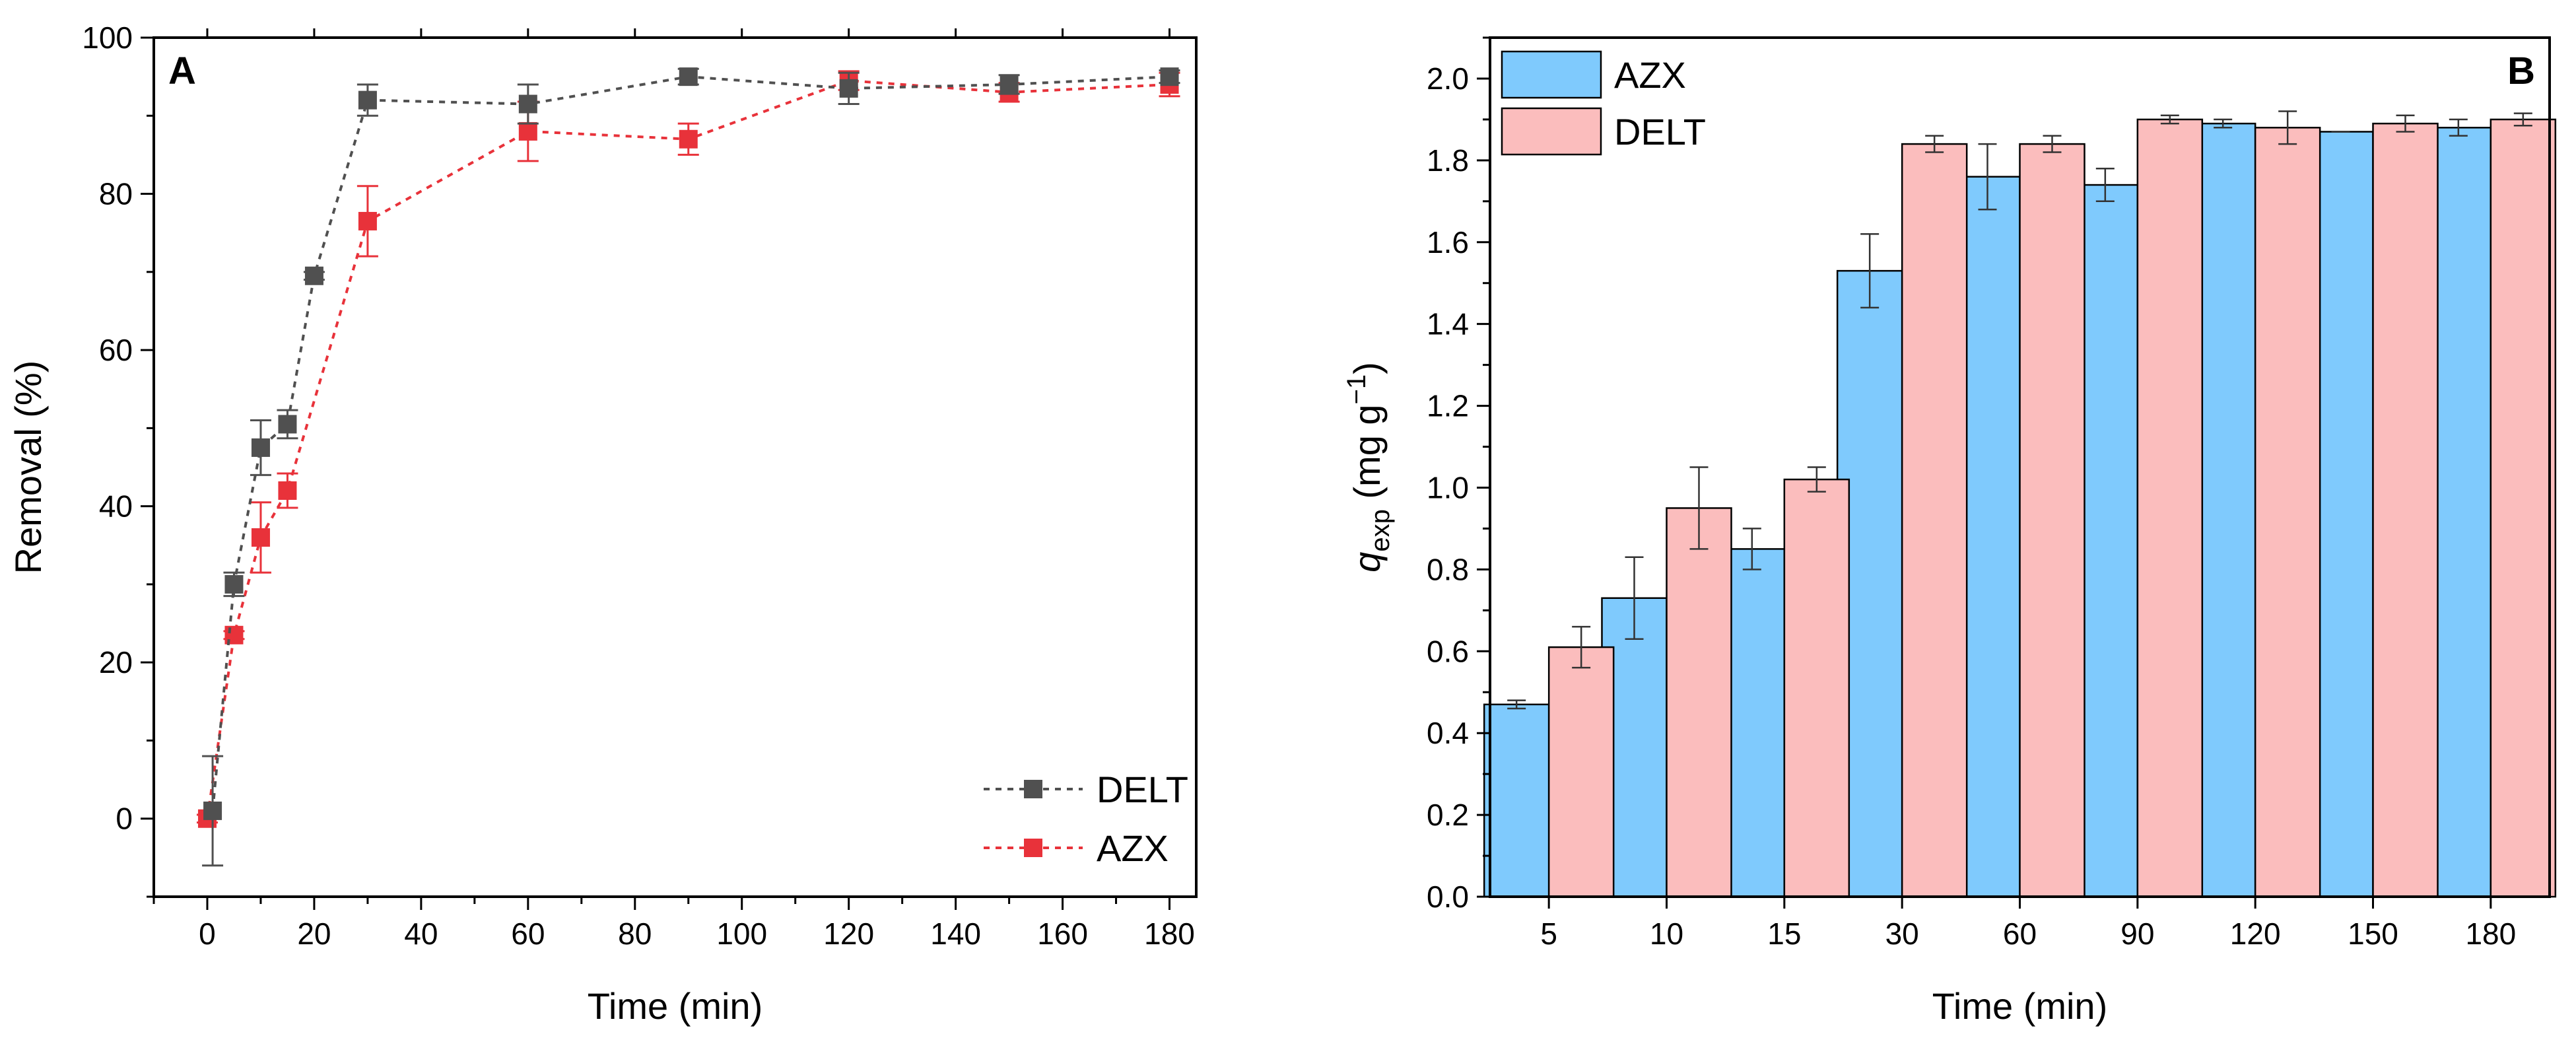 The image size is (2576, 1040). What do you see at coordinates (2373, 934) in the screenshot?
I see `x-tick-label: 150` at bounding box center [2373, 934].